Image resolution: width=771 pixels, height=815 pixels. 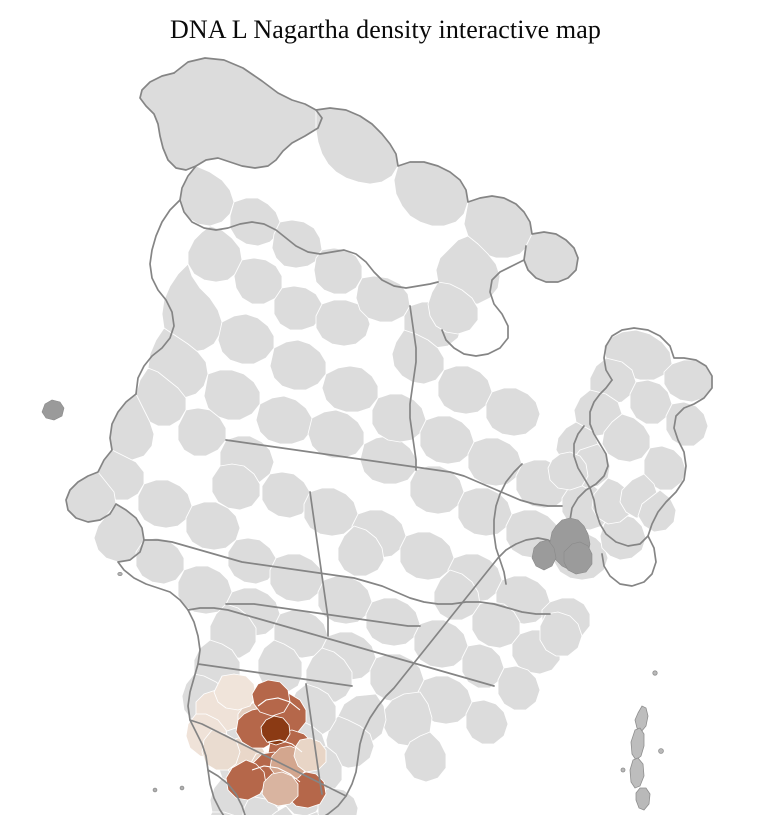 I want to click on kutch-marsh-layer, so click(x=53, y=410).